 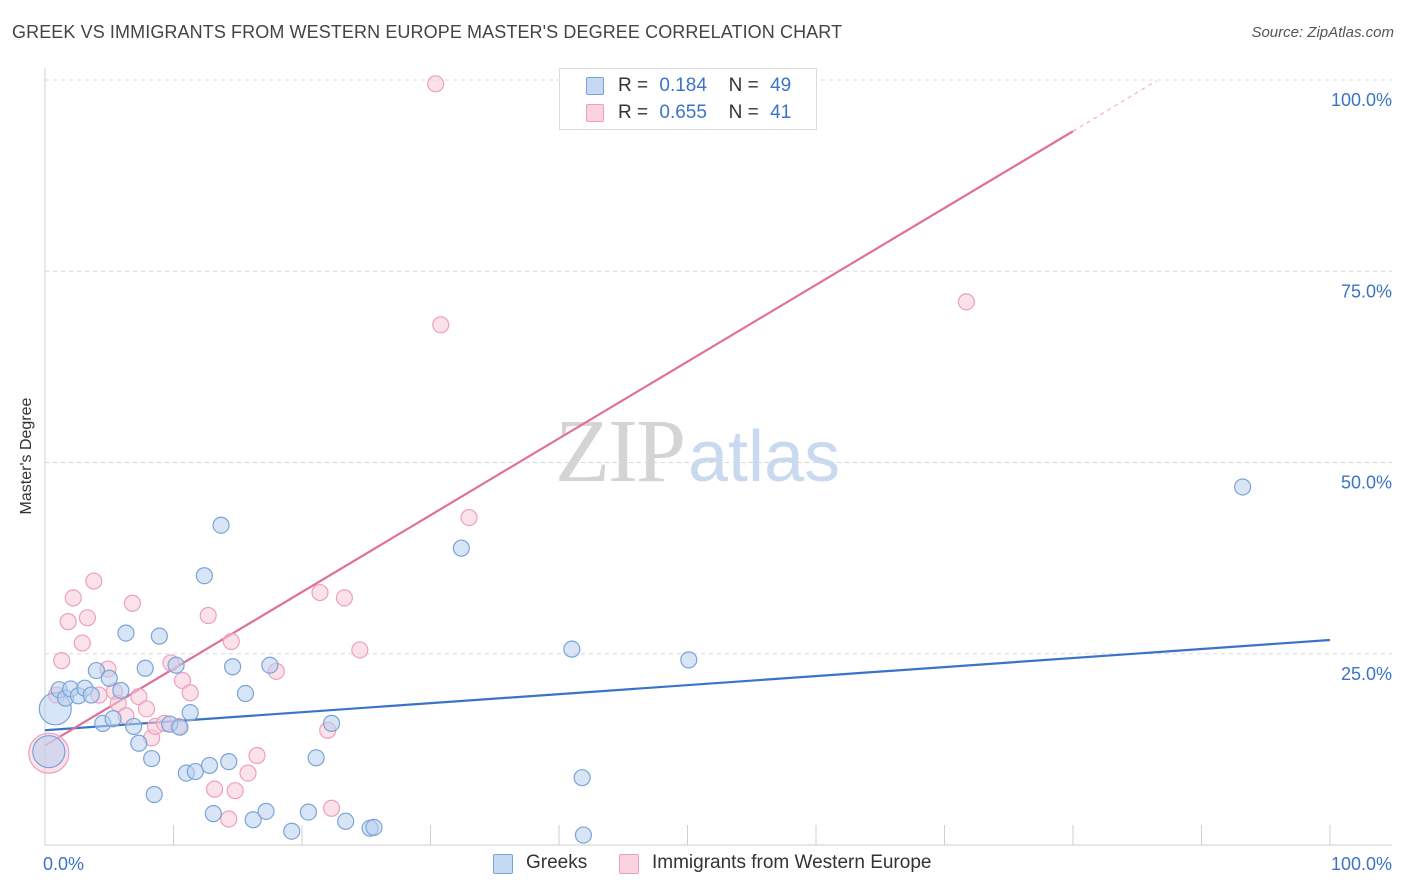 I want to click on legend-text-greeks: R = 0.184 N = 49, so click(x=704, y=86).